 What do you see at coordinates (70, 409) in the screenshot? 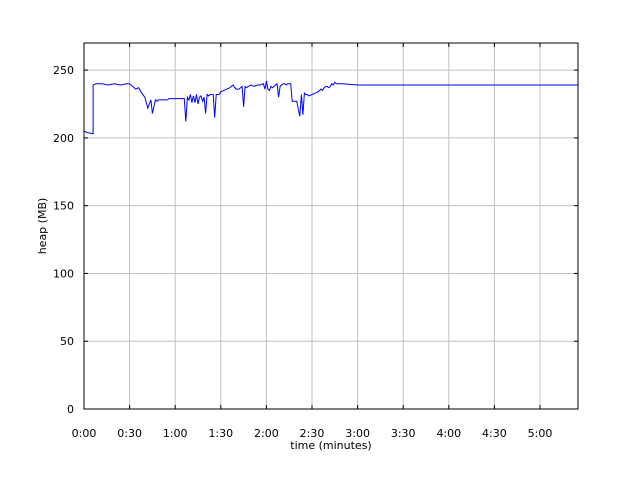
I see `y-tick-label: 0` at bounding box center [70, 409].